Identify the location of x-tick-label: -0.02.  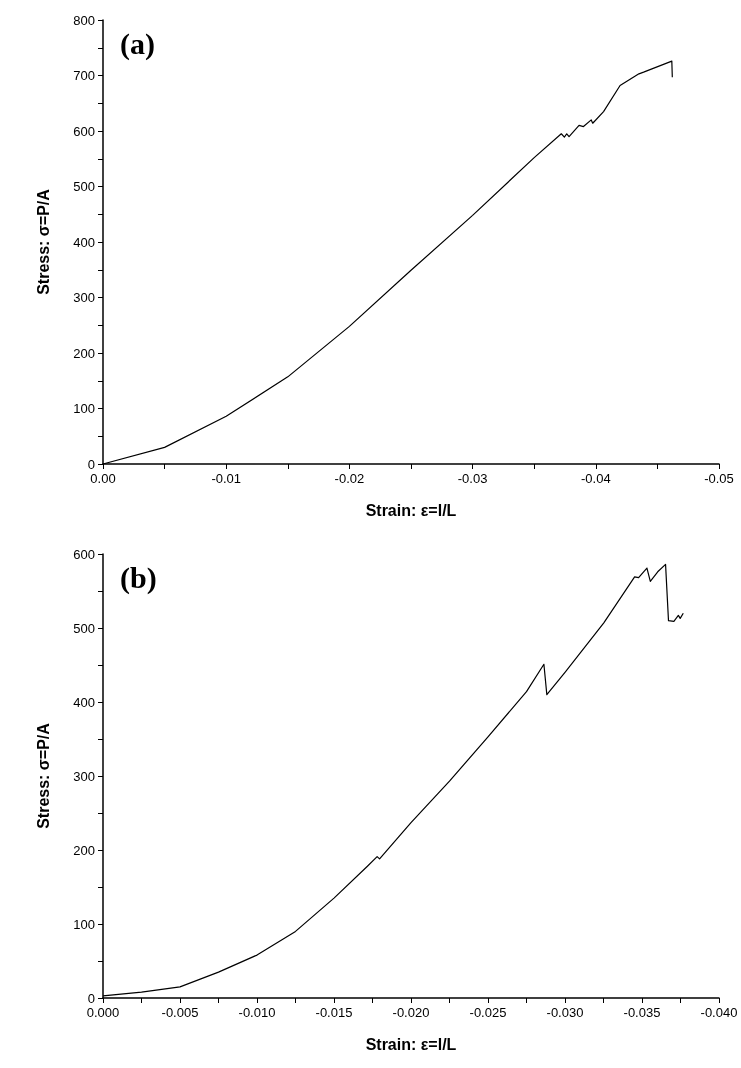
(349, 478).